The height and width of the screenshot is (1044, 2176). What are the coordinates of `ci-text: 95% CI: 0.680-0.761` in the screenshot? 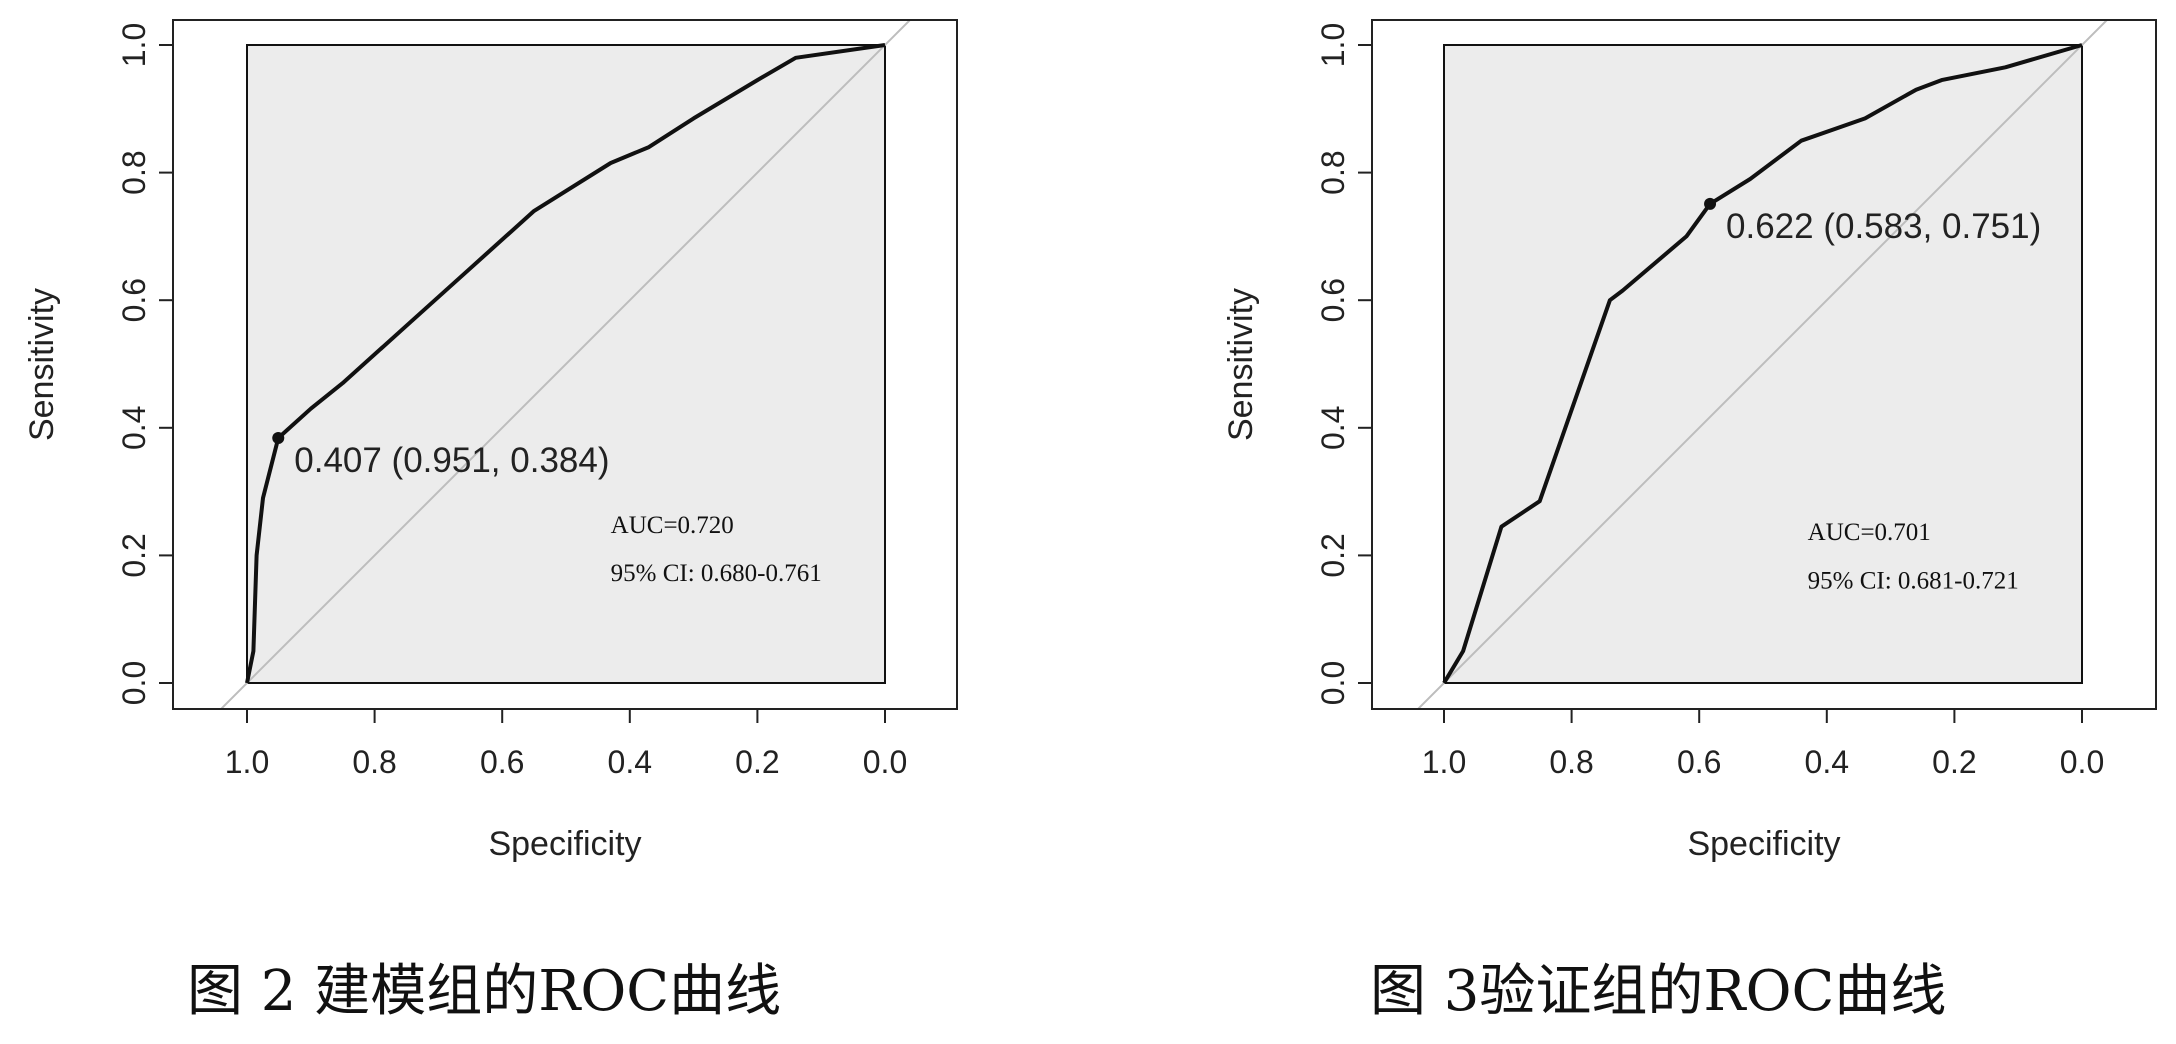 It's located at (716, 573).